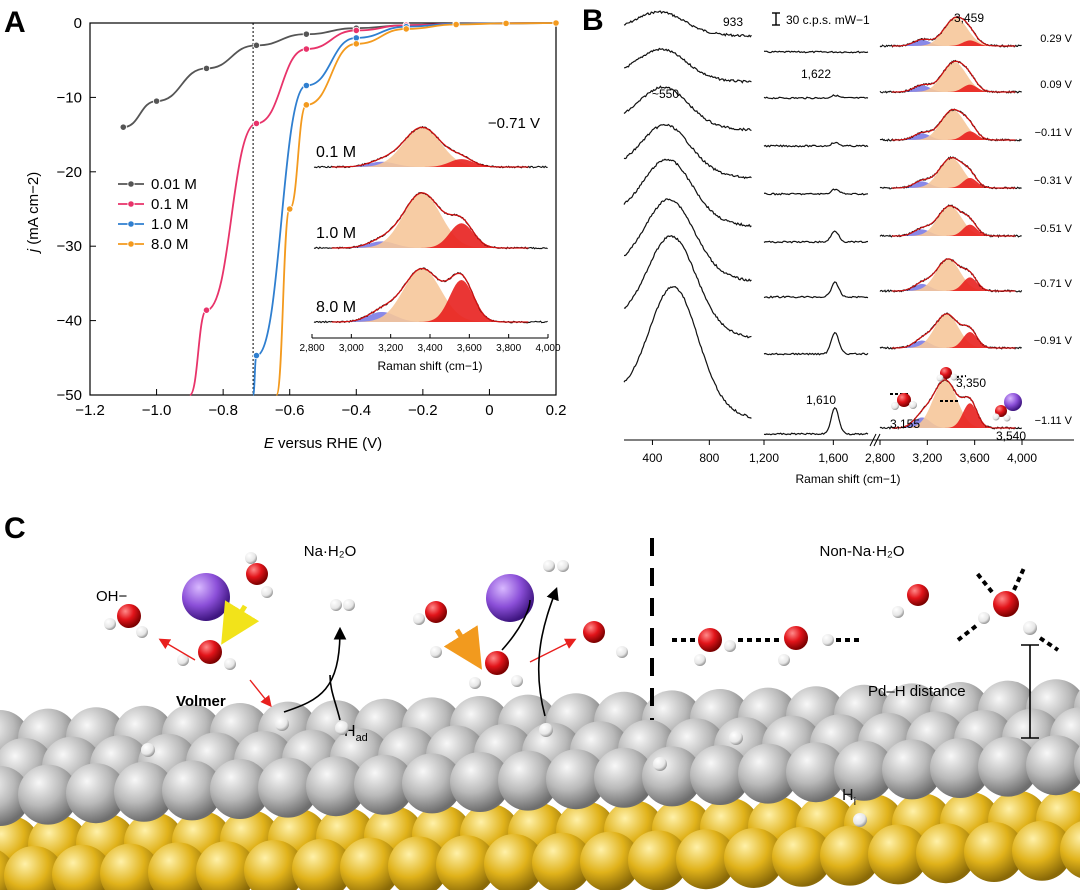 This screenshot has width=1080, height=890. What do you see at coordinates (905, 424) in the screenshot?
I see `peak-3155-label: 3,155` at bounding box center [905, 424].